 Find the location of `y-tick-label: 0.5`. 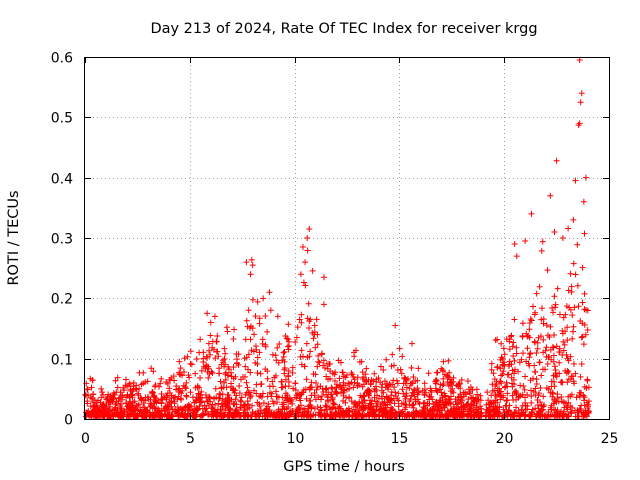

y-tick-label: 0.5 is located at coordinates (62, 119).